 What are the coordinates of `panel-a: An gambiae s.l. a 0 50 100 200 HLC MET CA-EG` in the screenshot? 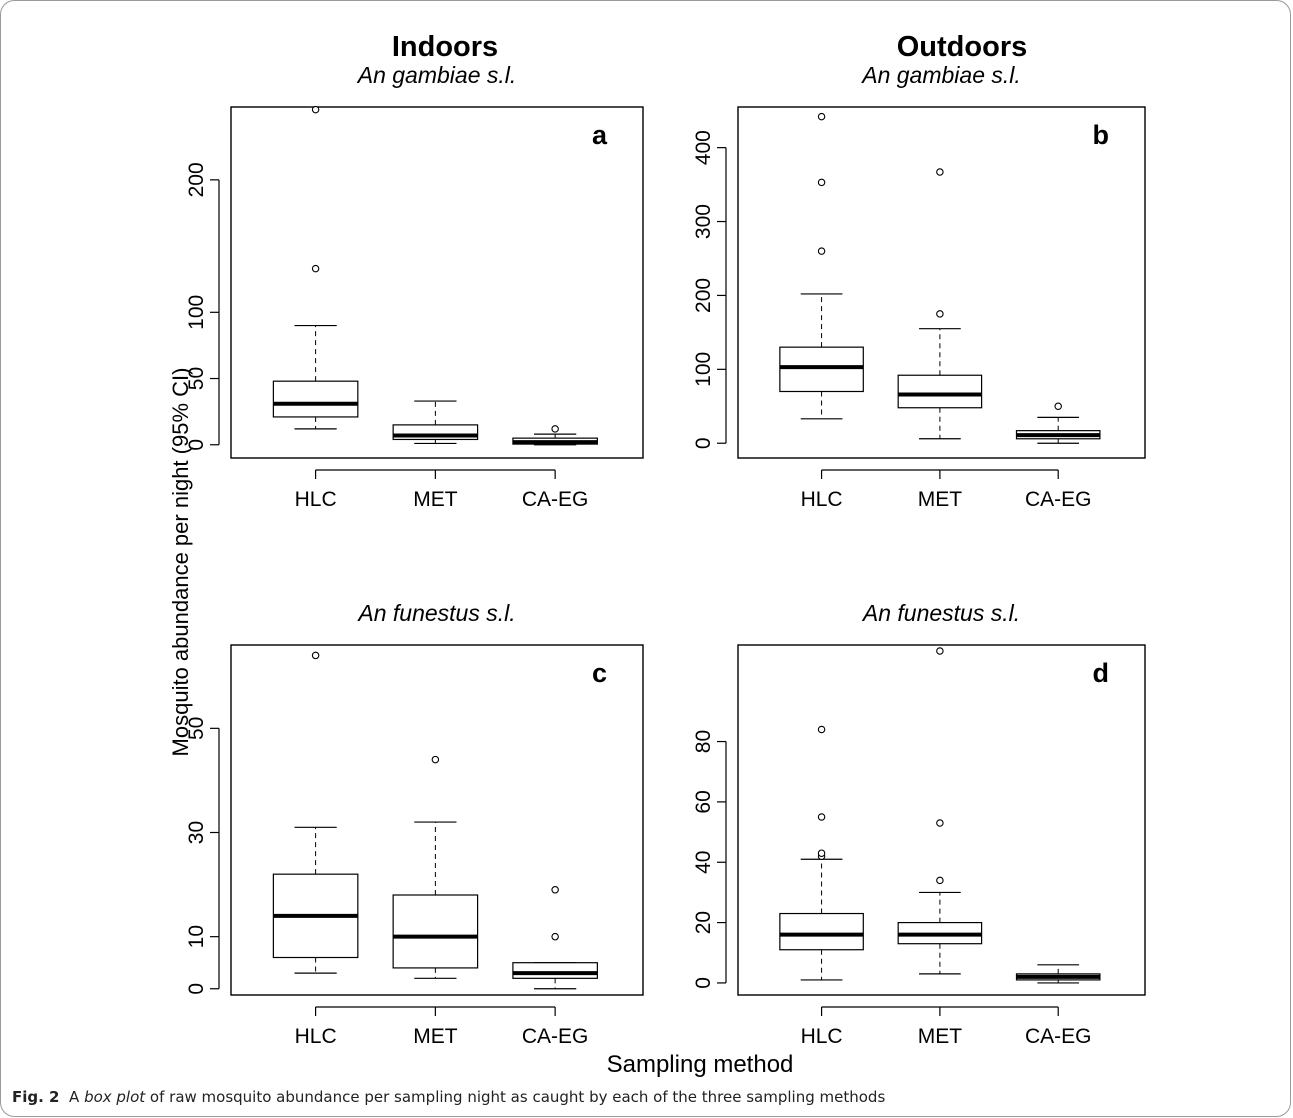 It's located at (414, 286).